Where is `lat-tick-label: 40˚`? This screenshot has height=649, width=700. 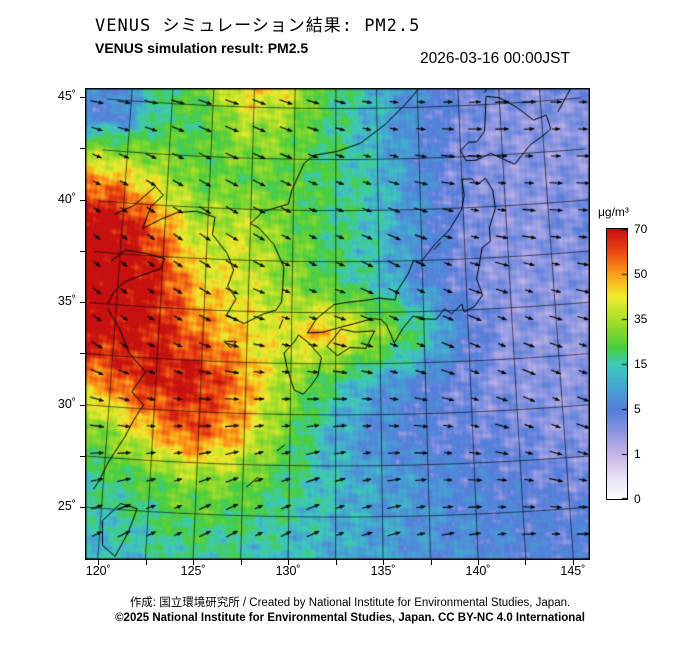 lat-tick-label: 40˚ is located at coordinates (66, 198).